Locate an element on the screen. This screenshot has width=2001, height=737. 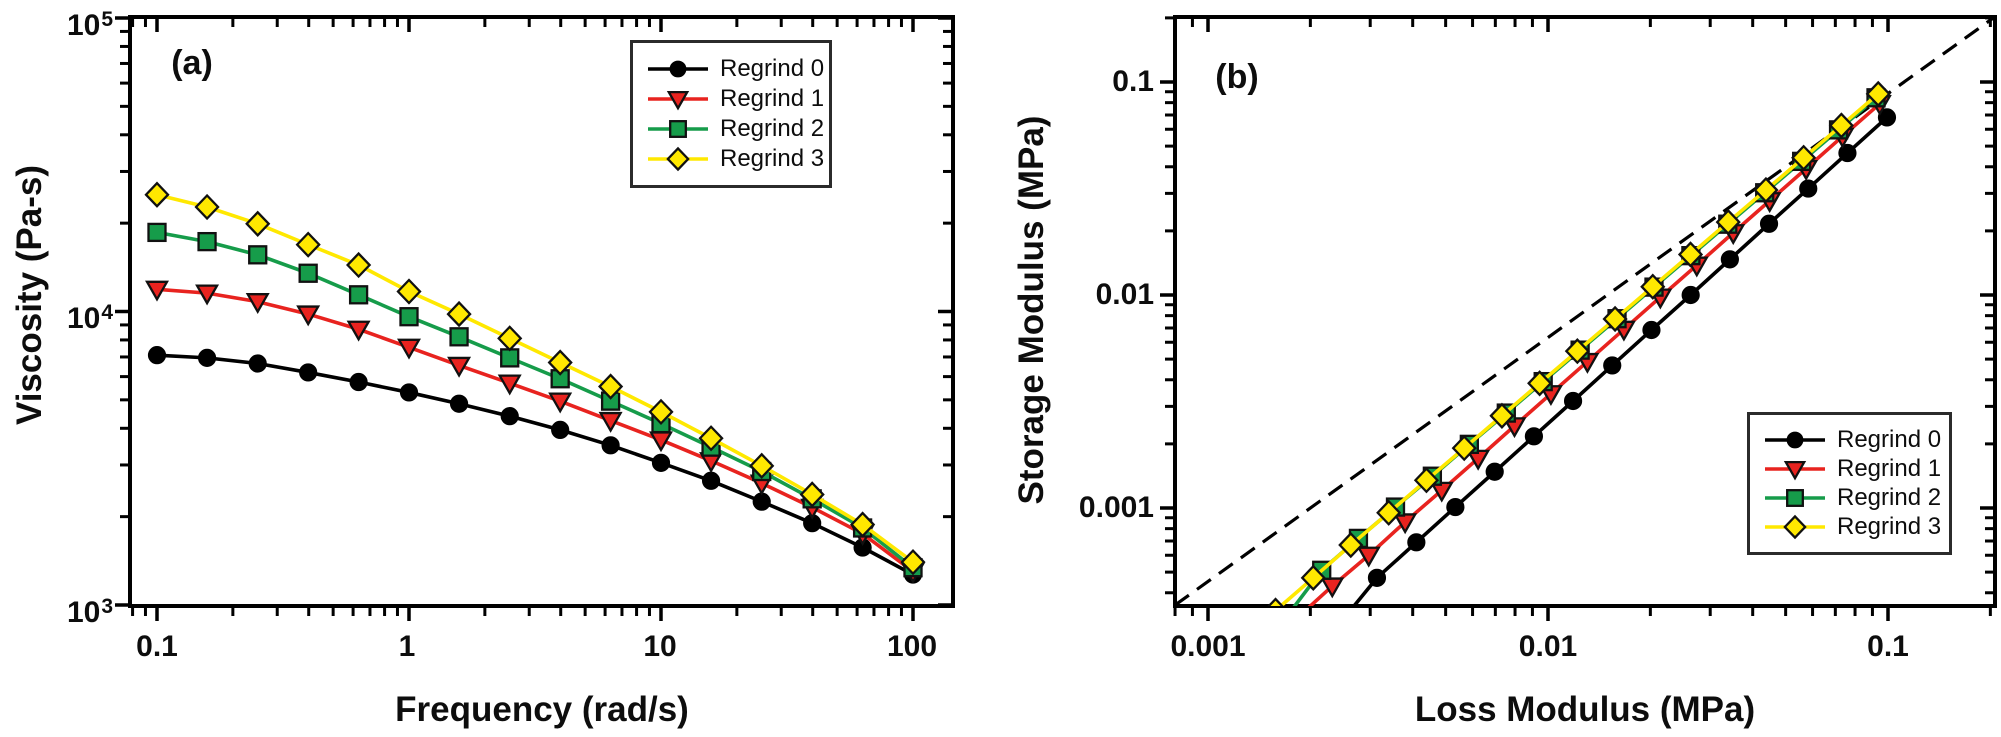
panel-b-label: (b) is located at coordinates (1237, 77).